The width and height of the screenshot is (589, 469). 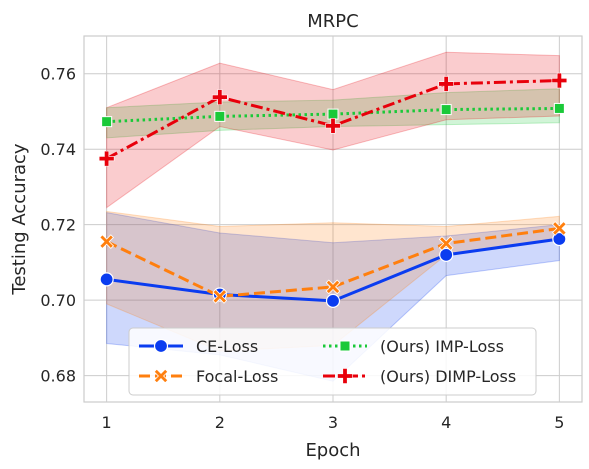 I want to click on point-series-2-x1, so click(x=107, y=242).